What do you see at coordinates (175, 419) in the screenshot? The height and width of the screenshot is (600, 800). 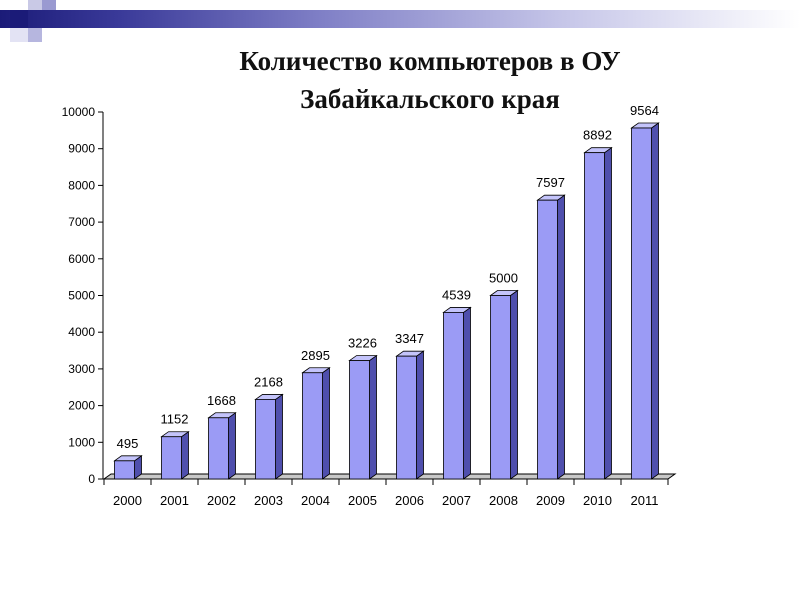 I see `data-label: 1152` at bounding box center [175, 419].